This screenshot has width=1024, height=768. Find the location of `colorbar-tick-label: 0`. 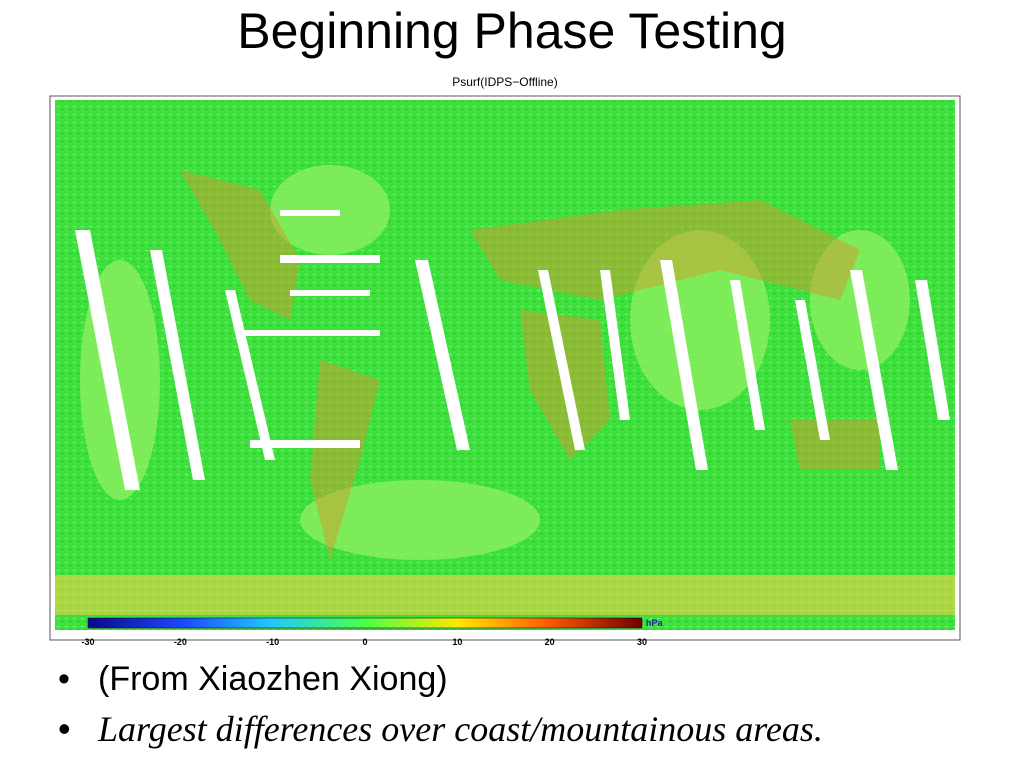

colorbar-tick-label: 0 is located at coordinates (364, 642).